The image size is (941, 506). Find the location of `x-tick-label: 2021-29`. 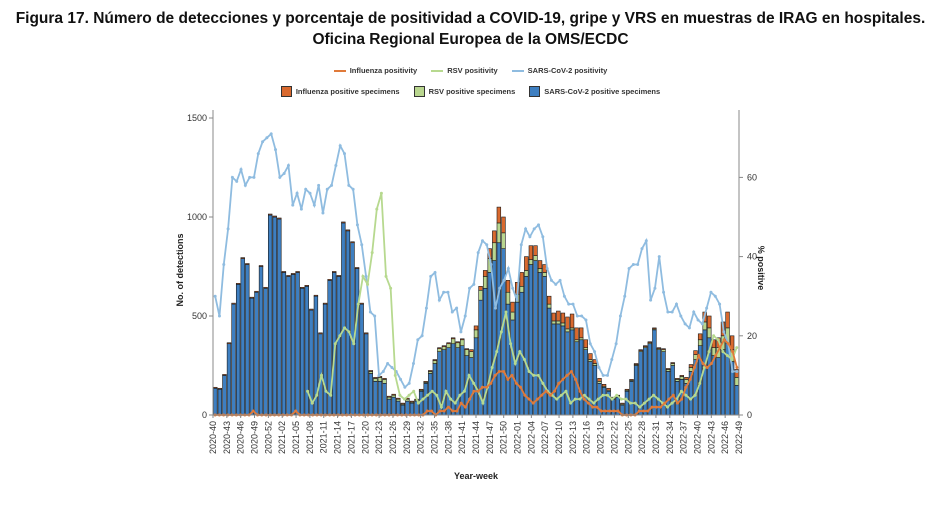

x-tick-label: 2021-29 is located at coordinates (407, 437).